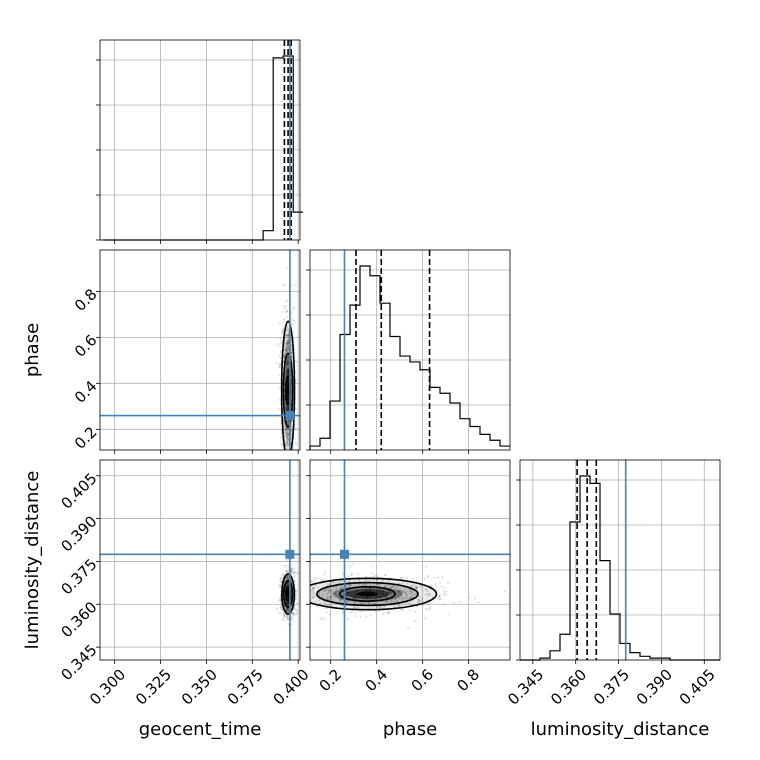  Describe the element at coordinates (86, 392) in the screenshot. I see `ytick-phase-1: 0.4` at that location.